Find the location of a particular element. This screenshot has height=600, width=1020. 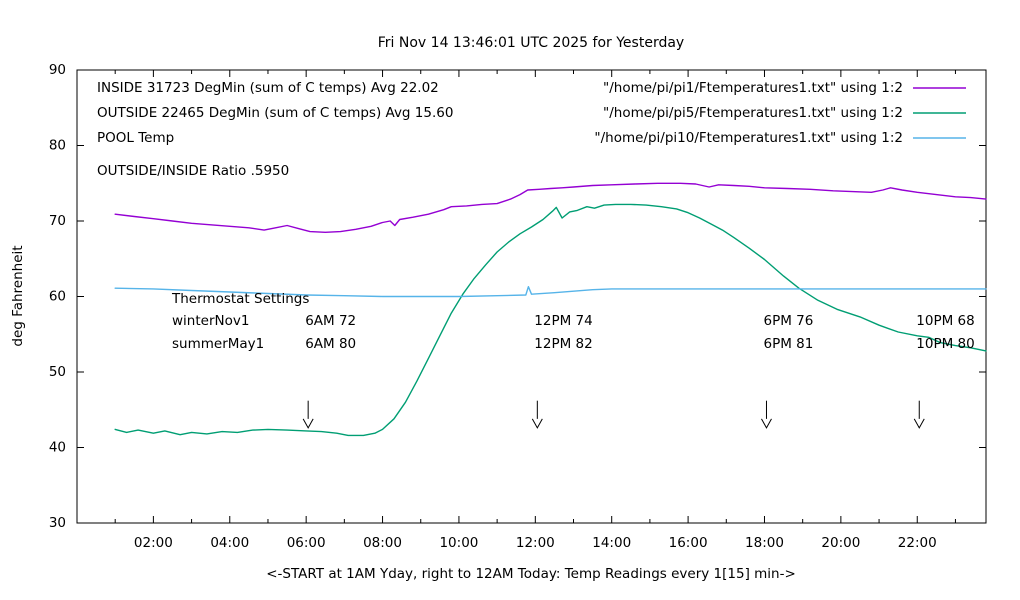

thermostat-row-winter: winterNov1 6AM 72 12PM 74 6PM 76 10PM 68 is located at coordinates (573, 321).